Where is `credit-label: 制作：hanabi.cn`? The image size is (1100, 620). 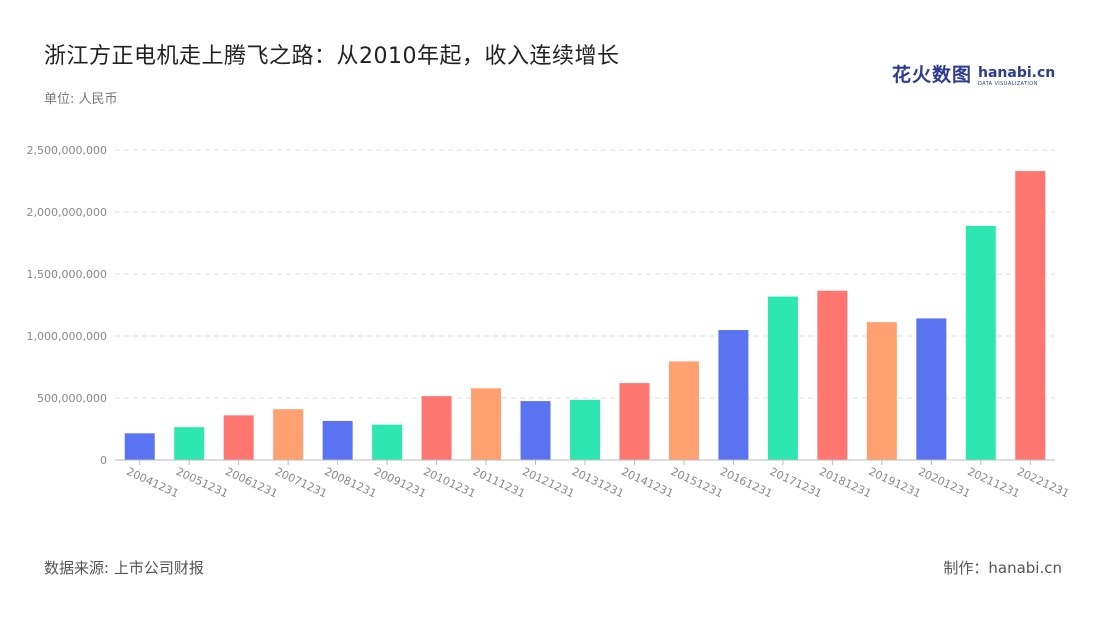
credit-label: 制作：hanabi.cn is located at coordinates (1002, 568).